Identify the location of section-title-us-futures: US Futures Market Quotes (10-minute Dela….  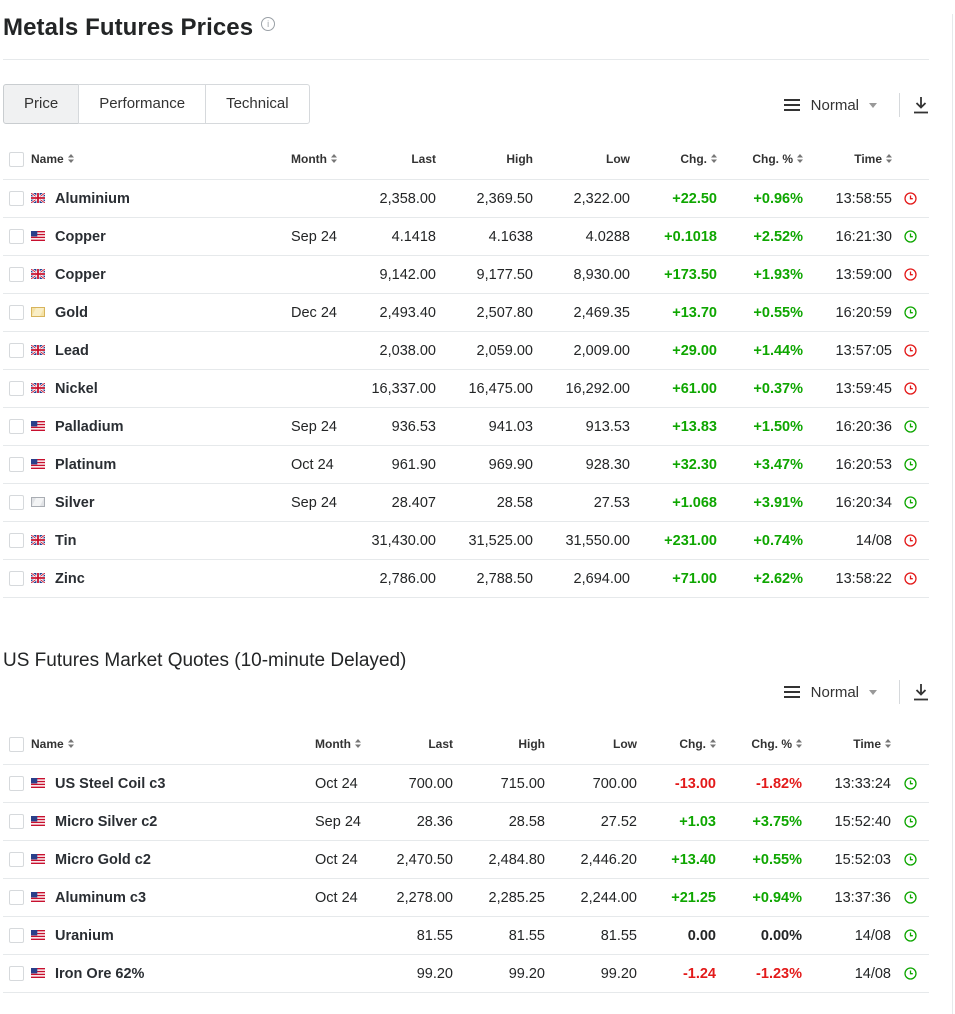
(205, 660).